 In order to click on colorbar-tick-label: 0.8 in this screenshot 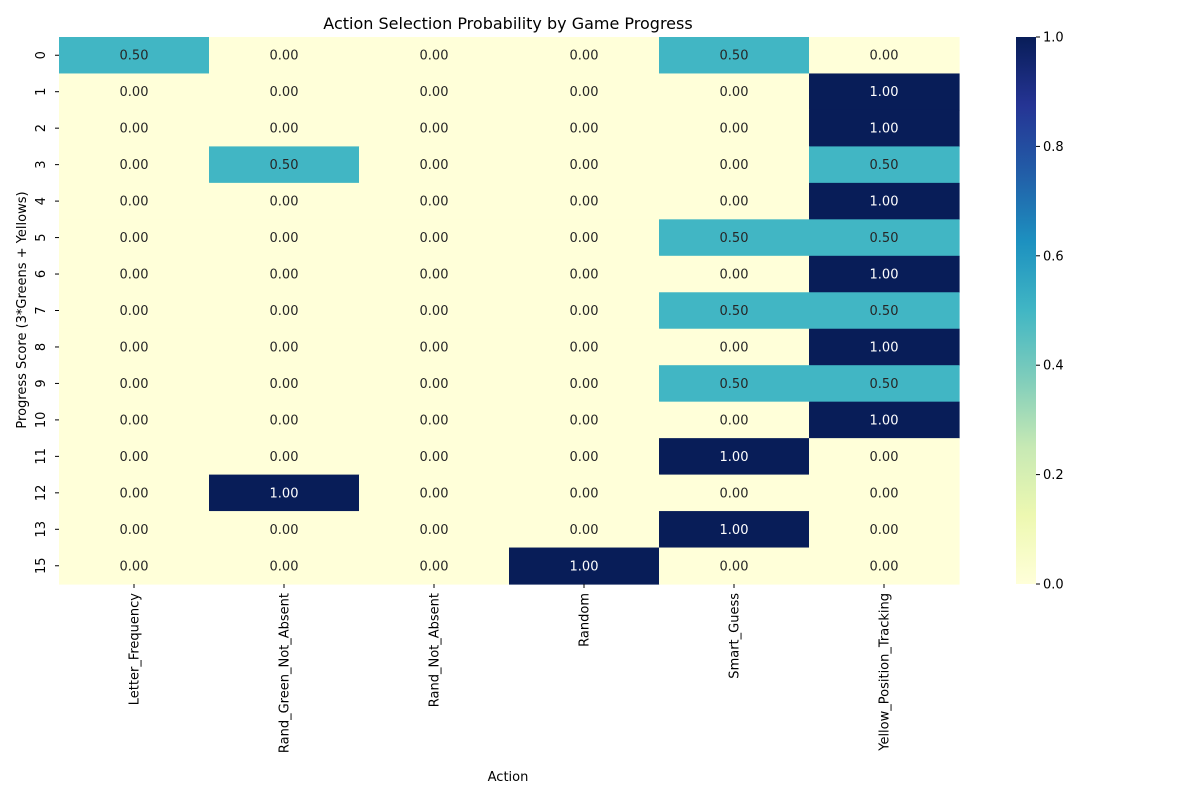, I will do `click(1053, 147)`.